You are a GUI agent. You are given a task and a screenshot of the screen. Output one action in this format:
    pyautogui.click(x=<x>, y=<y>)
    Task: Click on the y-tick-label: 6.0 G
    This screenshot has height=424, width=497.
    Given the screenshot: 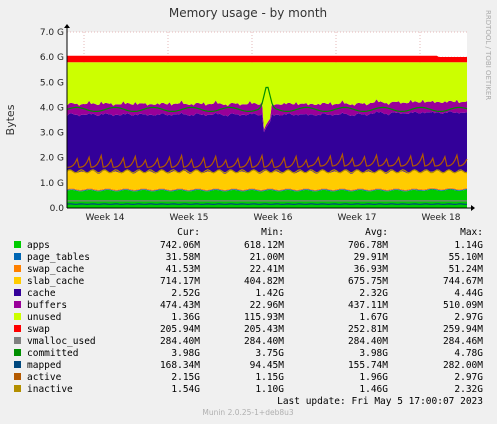 What is the action you would take?
    pyautogui.click(x=52, y=58)
    